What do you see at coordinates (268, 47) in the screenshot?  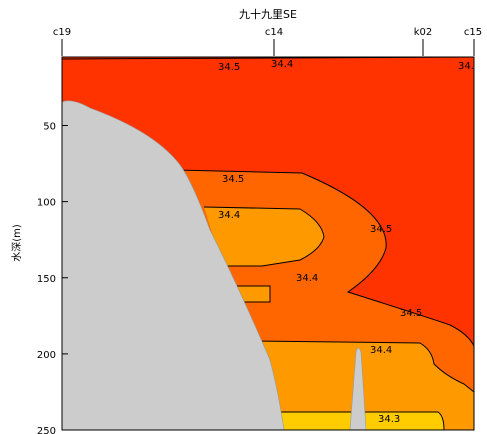 I see `station-ticks` at bounding box center [268, 47].